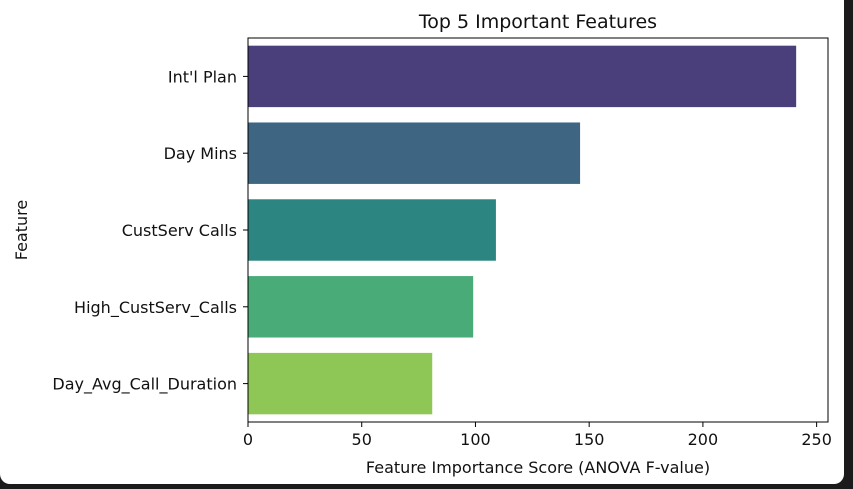 The width and height of the screenshot is (853, 489). What do you see at coordinates (538, 467) in the screenshot?
I see `x-axis-label: Feature Importance Score (ANOVA F-value)` at bounding box center [538, 467].